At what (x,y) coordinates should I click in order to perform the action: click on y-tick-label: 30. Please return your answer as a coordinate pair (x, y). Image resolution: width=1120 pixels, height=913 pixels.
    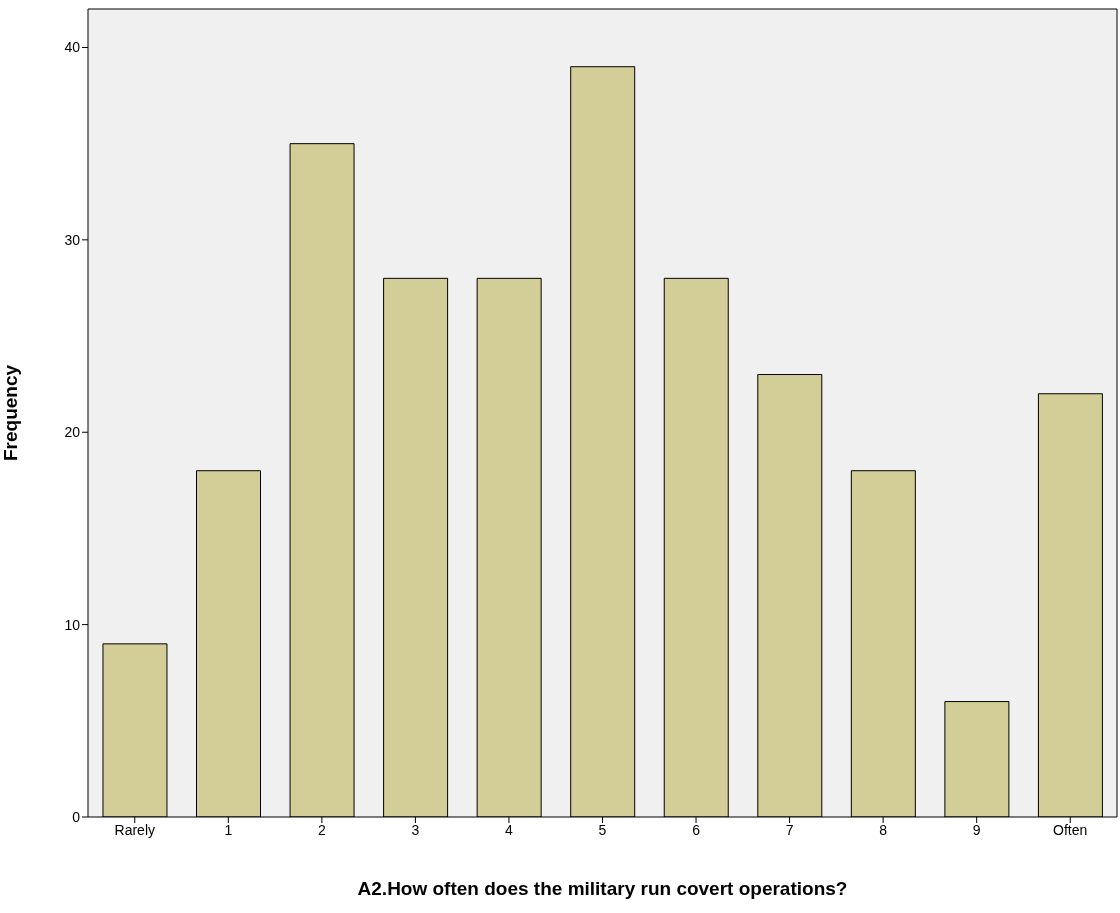
    Looking at the image, I should click on (72, 239).